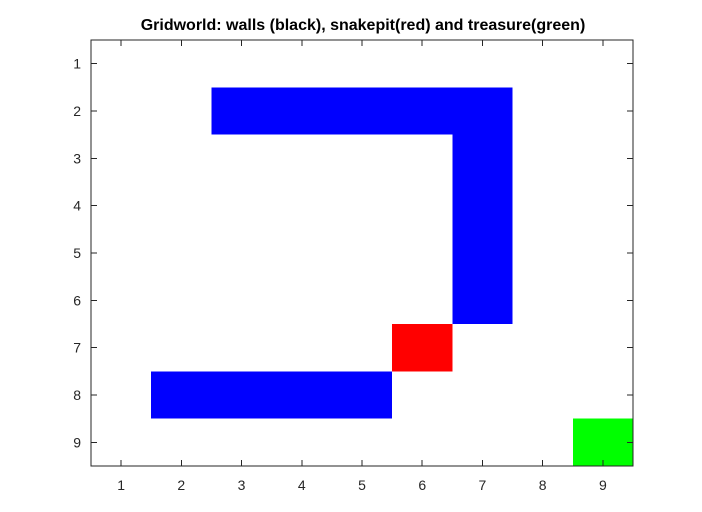 This screenshot has height=512, width=702. What do you see at coordinates (603, 485) in the screenshot?
I see `x-tick-label: 9` at bounding box center [603, 485].